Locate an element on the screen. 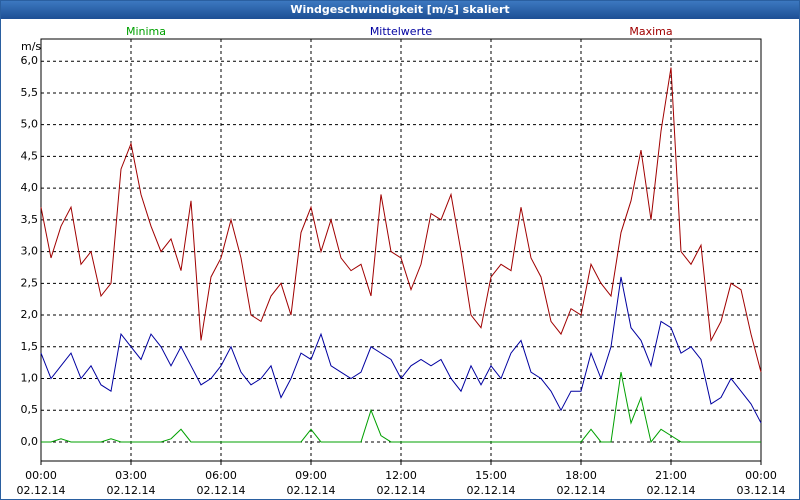 The height and width of the screenshot is (500, 800). y-tick-label: 1,0 is located at coordinates (30, 378).